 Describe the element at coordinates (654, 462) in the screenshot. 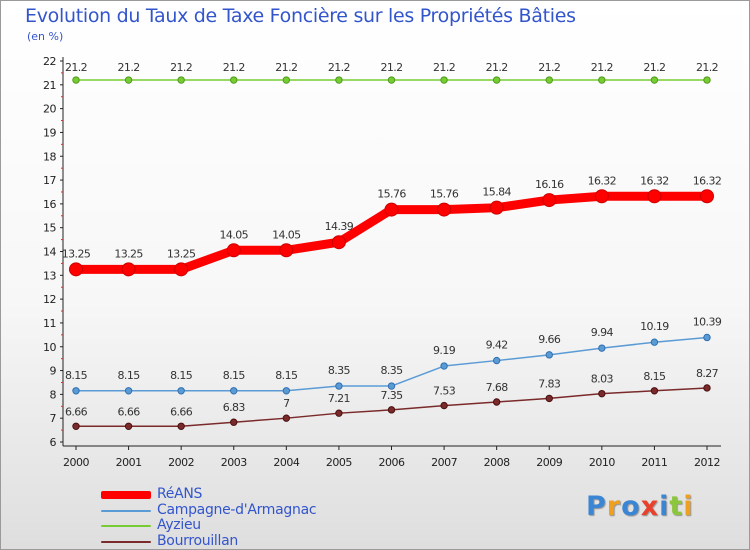

I see `x-tick-label: 2011` at that location.